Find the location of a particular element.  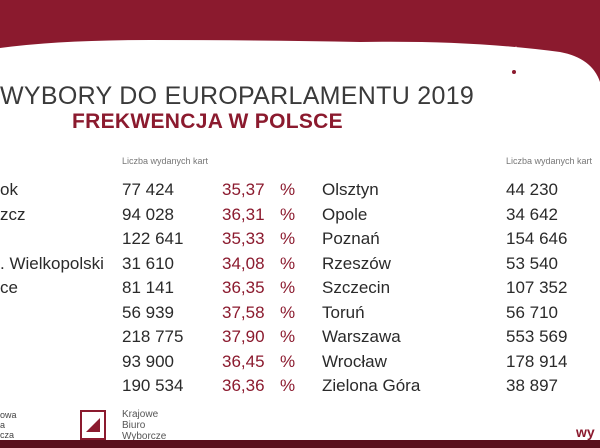

city-name-left: zcz is located at coordinates (13, 214).